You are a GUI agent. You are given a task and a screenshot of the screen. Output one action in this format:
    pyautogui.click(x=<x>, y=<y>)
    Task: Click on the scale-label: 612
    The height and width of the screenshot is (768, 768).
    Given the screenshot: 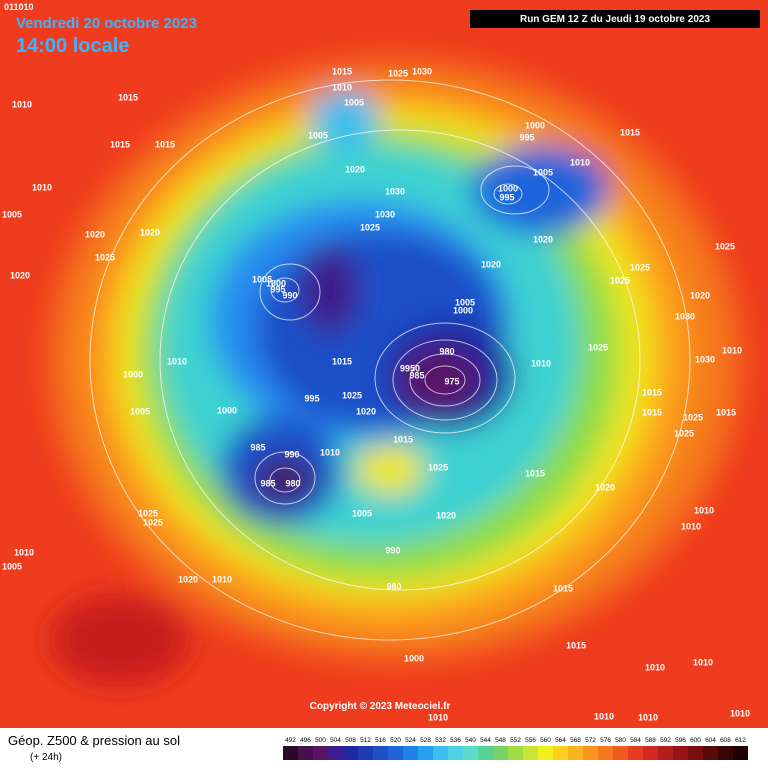 What is the action you would take?
    pyautogui.click(x=740, y=740)
    